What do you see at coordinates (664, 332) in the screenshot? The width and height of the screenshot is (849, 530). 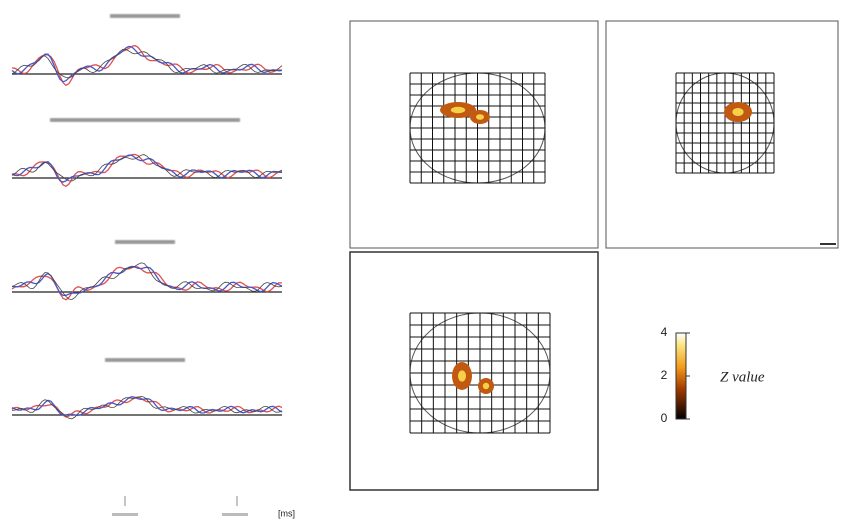 I see `colorbar-tick-label: 4` at bounding box center [664, 332].